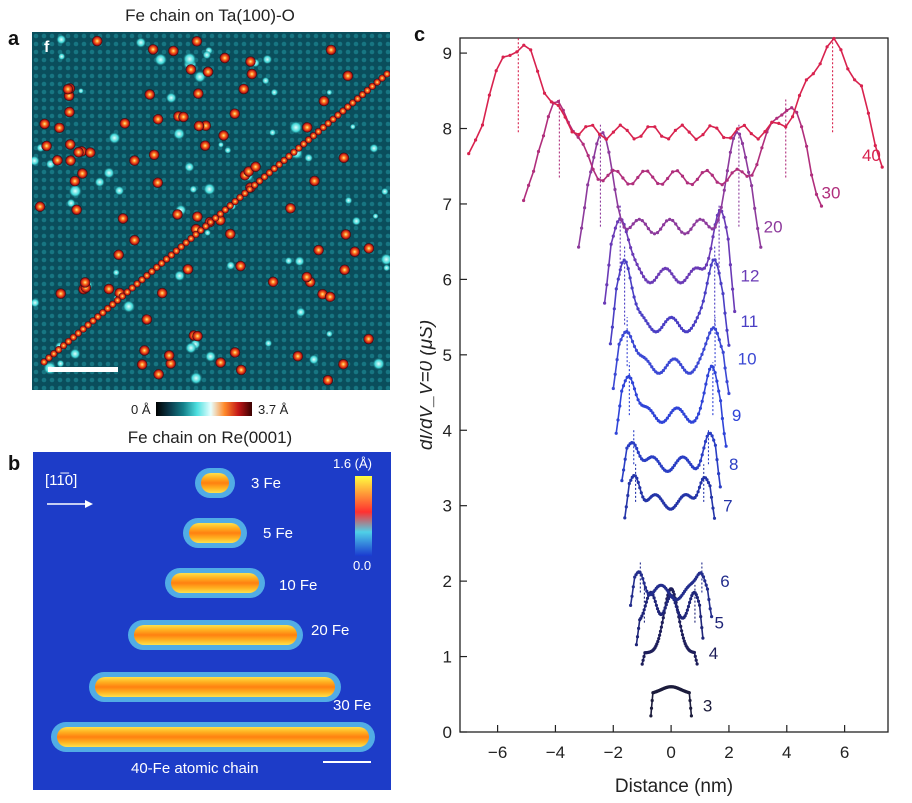 The width and height of the screenshot is (912, 803). Describe the element at coordinates (241, 583) in the screenshot. I see `chain-10fe: 10 Fe` at that location.